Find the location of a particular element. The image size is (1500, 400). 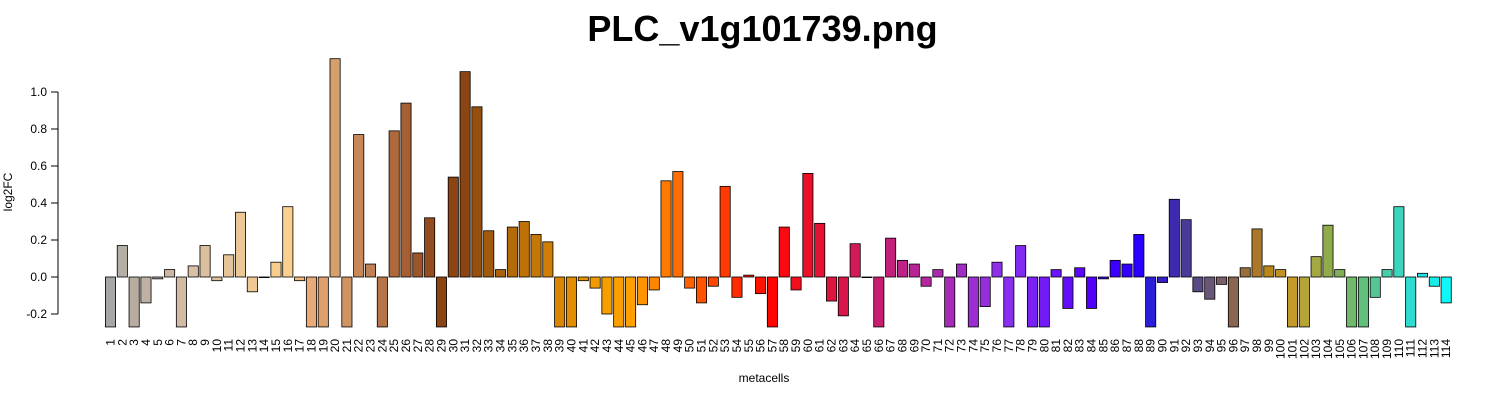

x-tick-label: 93 is located at coordinates (1198, 346).